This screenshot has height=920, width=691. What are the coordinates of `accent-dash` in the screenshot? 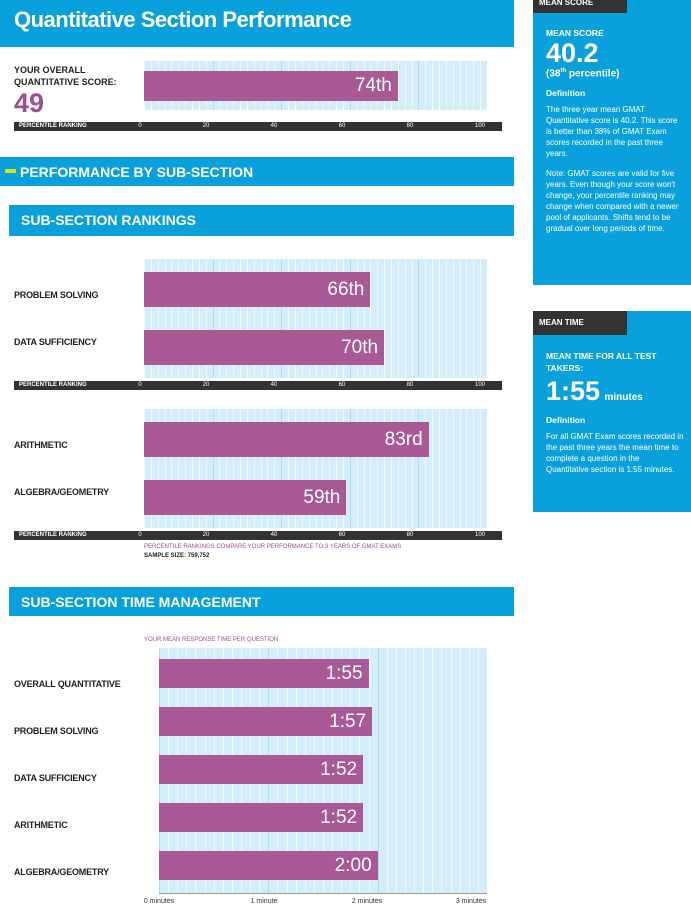 It's located at (10, 171).